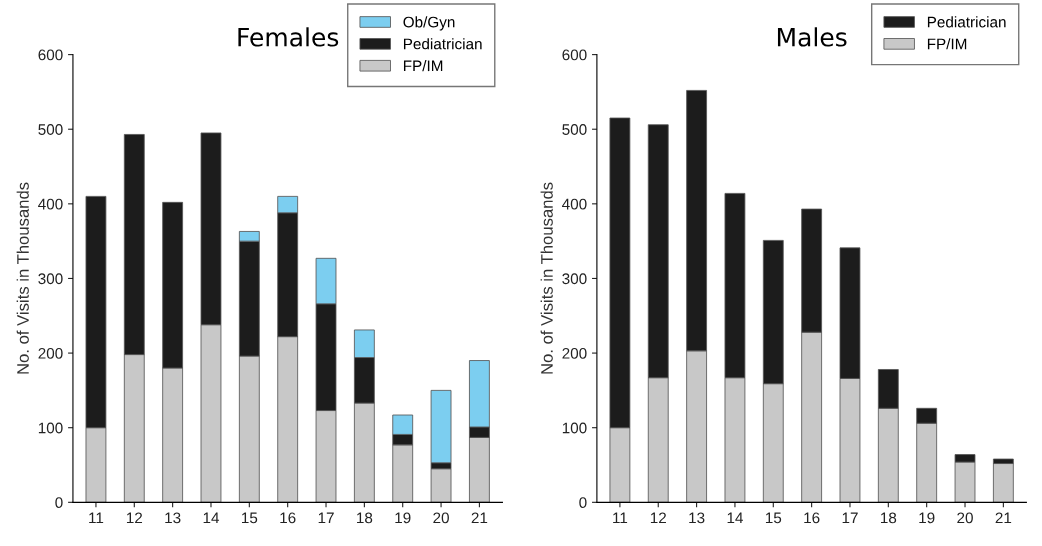 The height and width of the screenshot is (546, 1042). I want to click on chart-title: Males, so click(812, 37).